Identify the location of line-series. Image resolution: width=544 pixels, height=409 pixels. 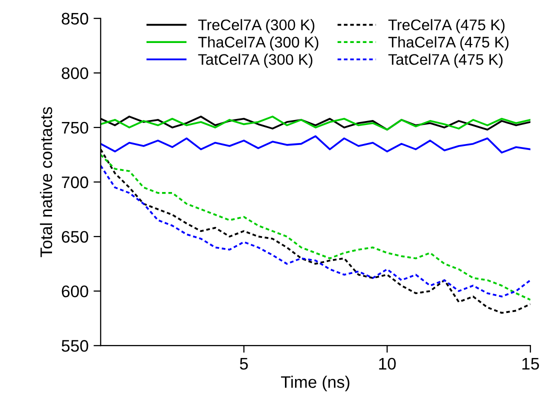
(315, 144).